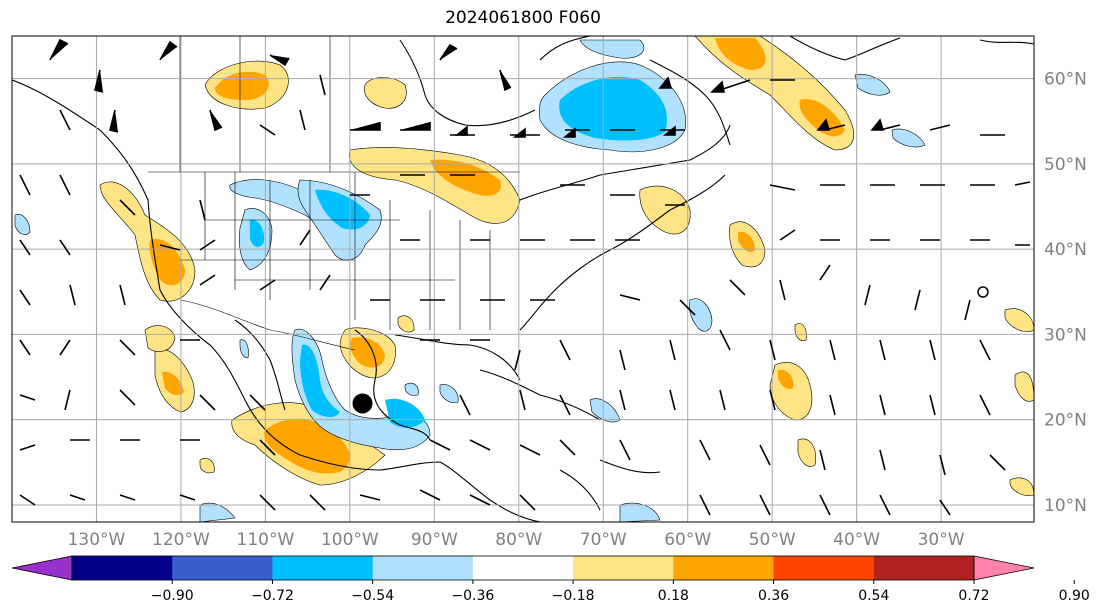 The image size is (1105, 615). What do you see at coordinates (941, 540) in the screenshot?
I see `longitude-label: 30°W` at bounding box center [941, 540].